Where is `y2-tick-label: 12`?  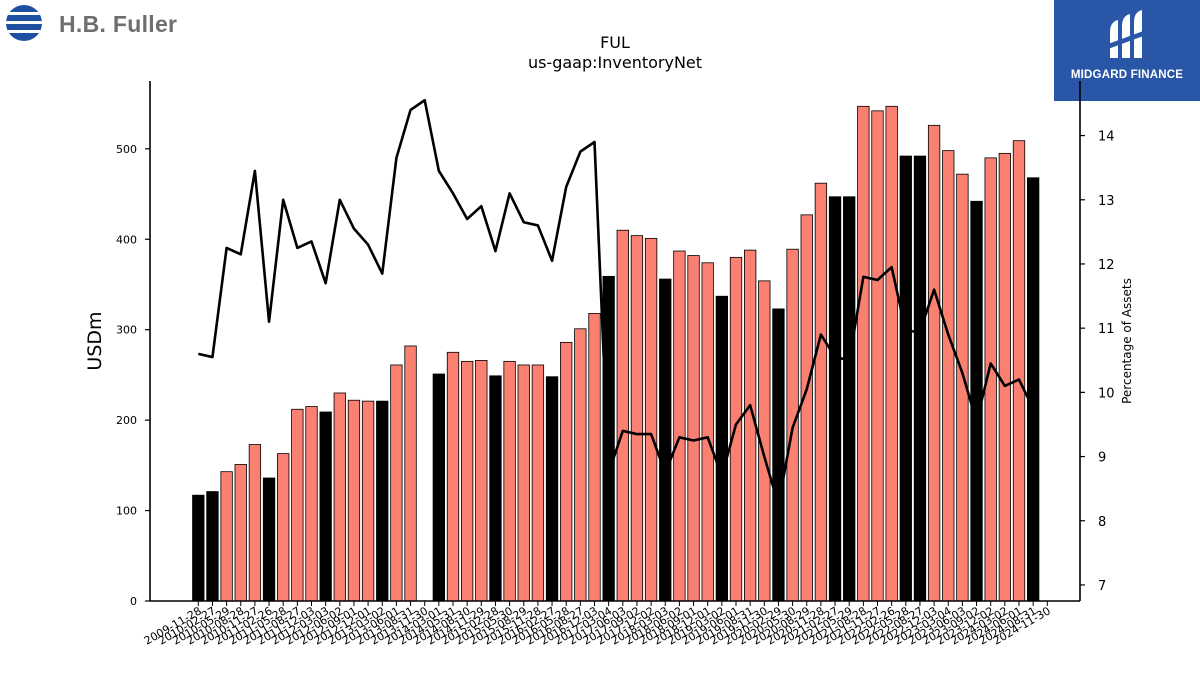 y2-tick-label: 12 is located at coordinates (1106, 265).